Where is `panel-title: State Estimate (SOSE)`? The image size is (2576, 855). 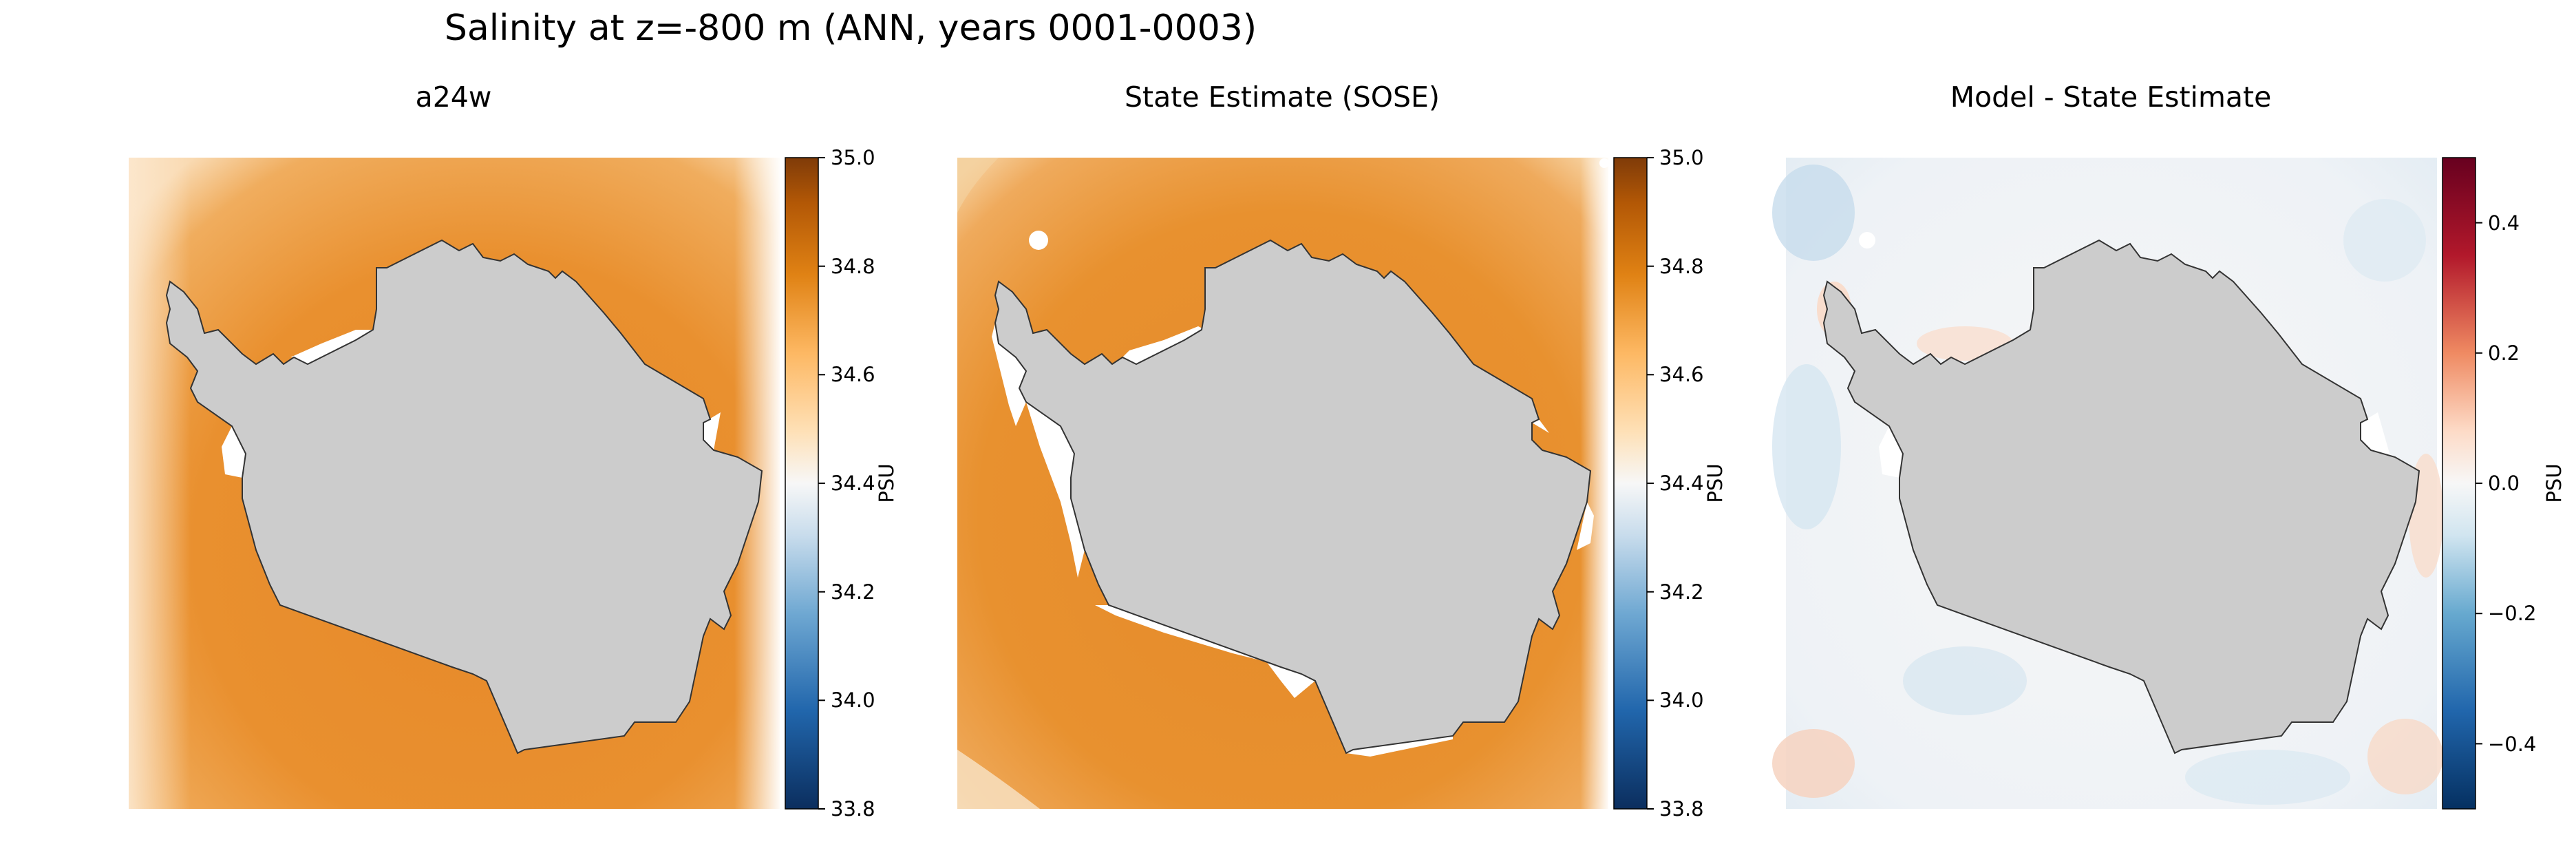 panel-title: State Estimate (SOSE) is located at coordinates (1282, 97).